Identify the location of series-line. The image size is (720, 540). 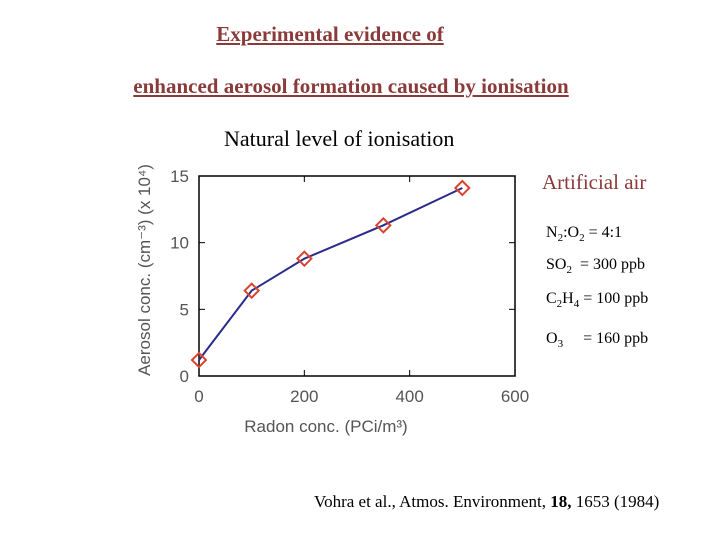
(330, 274).